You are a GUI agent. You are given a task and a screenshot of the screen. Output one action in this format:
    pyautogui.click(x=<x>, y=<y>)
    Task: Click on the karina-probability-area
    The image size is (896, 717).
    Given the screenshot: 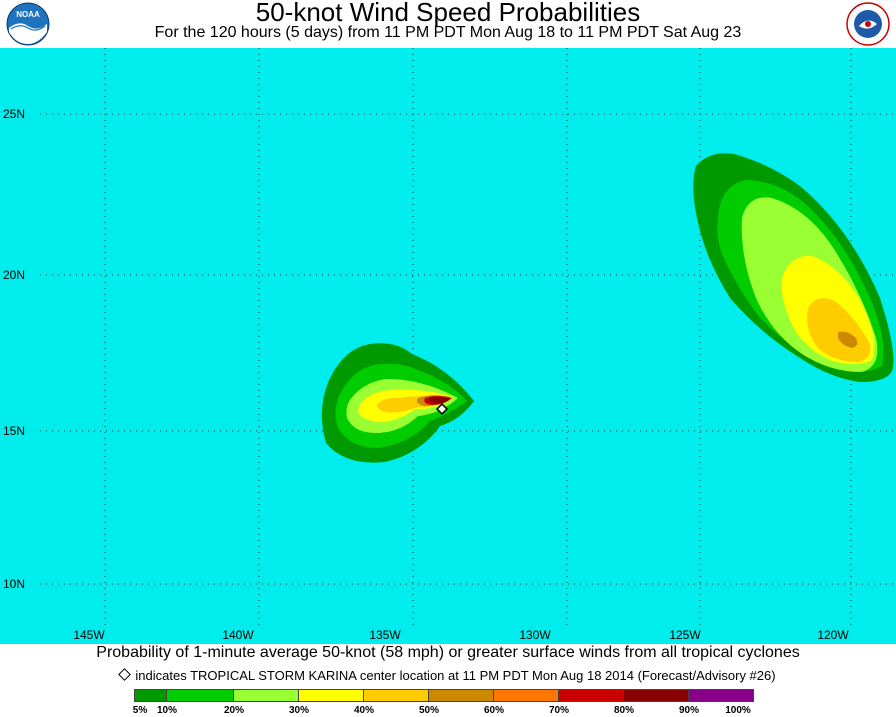 What is the action you would take?
    pyautogui.click(x=397, y=403)
    